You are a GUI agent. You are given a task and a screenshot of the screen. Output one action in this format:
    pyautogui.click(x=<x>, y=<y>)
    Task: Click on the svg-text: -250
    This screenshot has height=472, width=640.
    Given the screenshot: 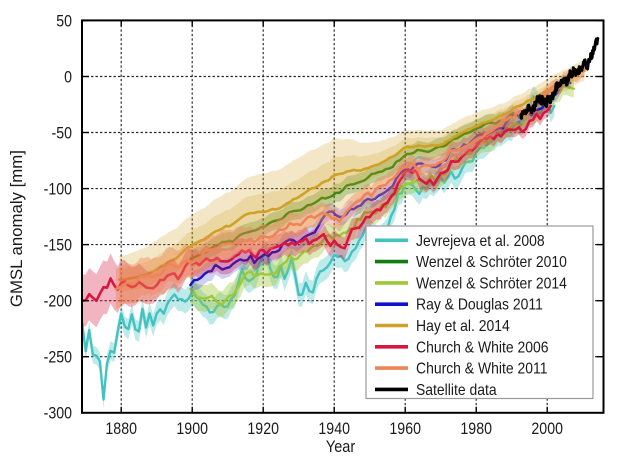 What is the action you would take?
    pyautogui.click(x=58, y=358)
    